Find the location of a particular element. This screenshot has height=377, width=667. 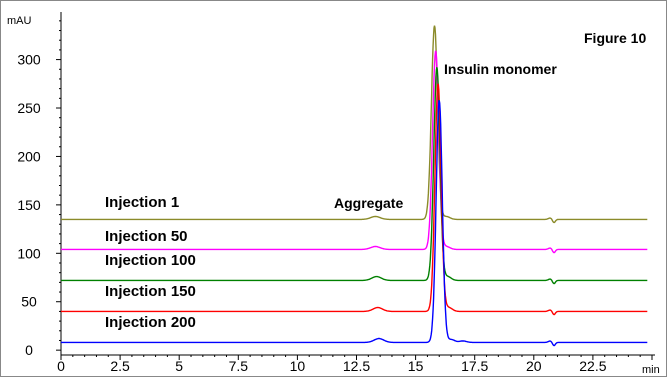

trace-label: Injection 50 is located at coordinates (146, 236).